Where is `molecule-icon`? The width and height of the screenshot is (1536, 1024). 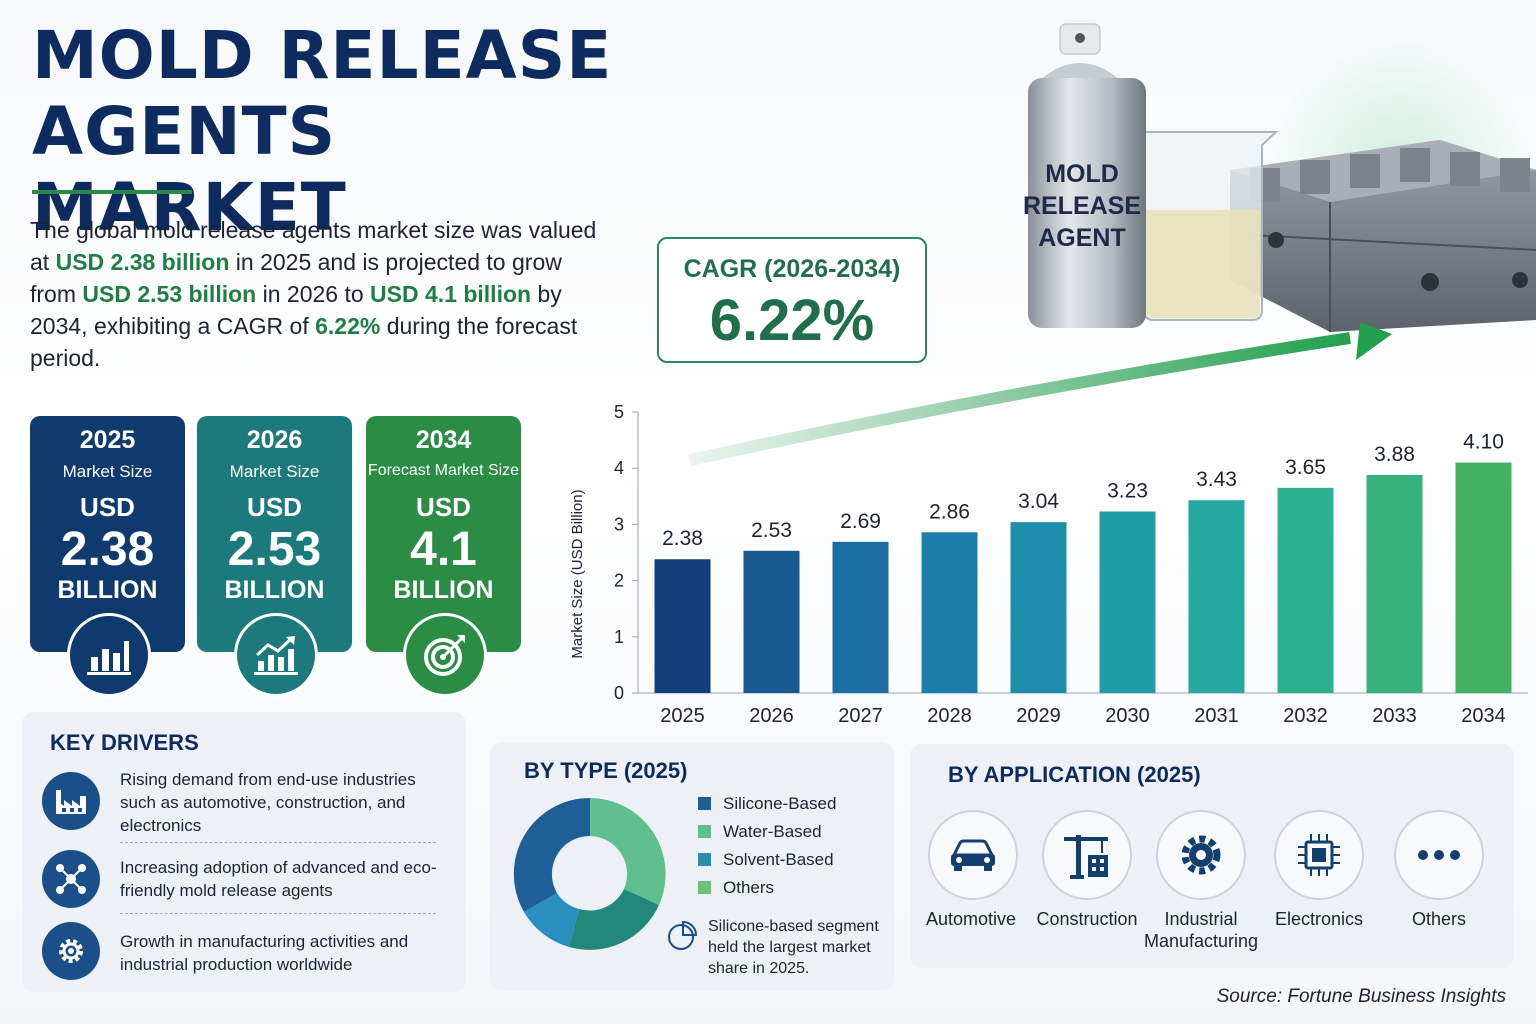
molecule-icon is located at coordinates (71, 879).